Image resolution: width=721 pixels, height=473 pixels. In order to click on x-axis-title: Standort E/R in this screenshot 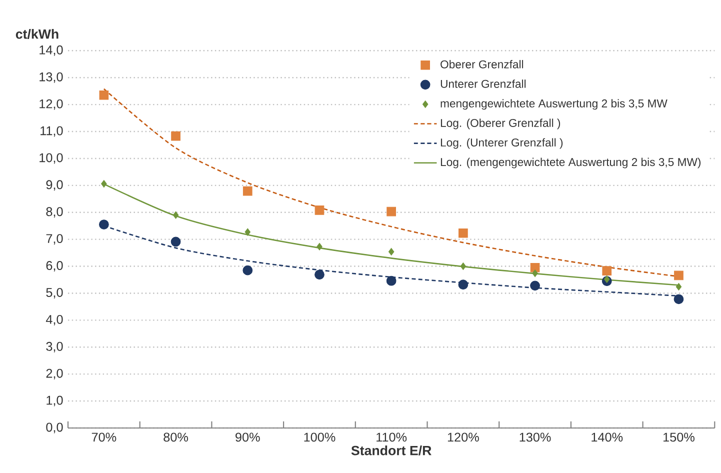, I will do `click(391, 450)`.